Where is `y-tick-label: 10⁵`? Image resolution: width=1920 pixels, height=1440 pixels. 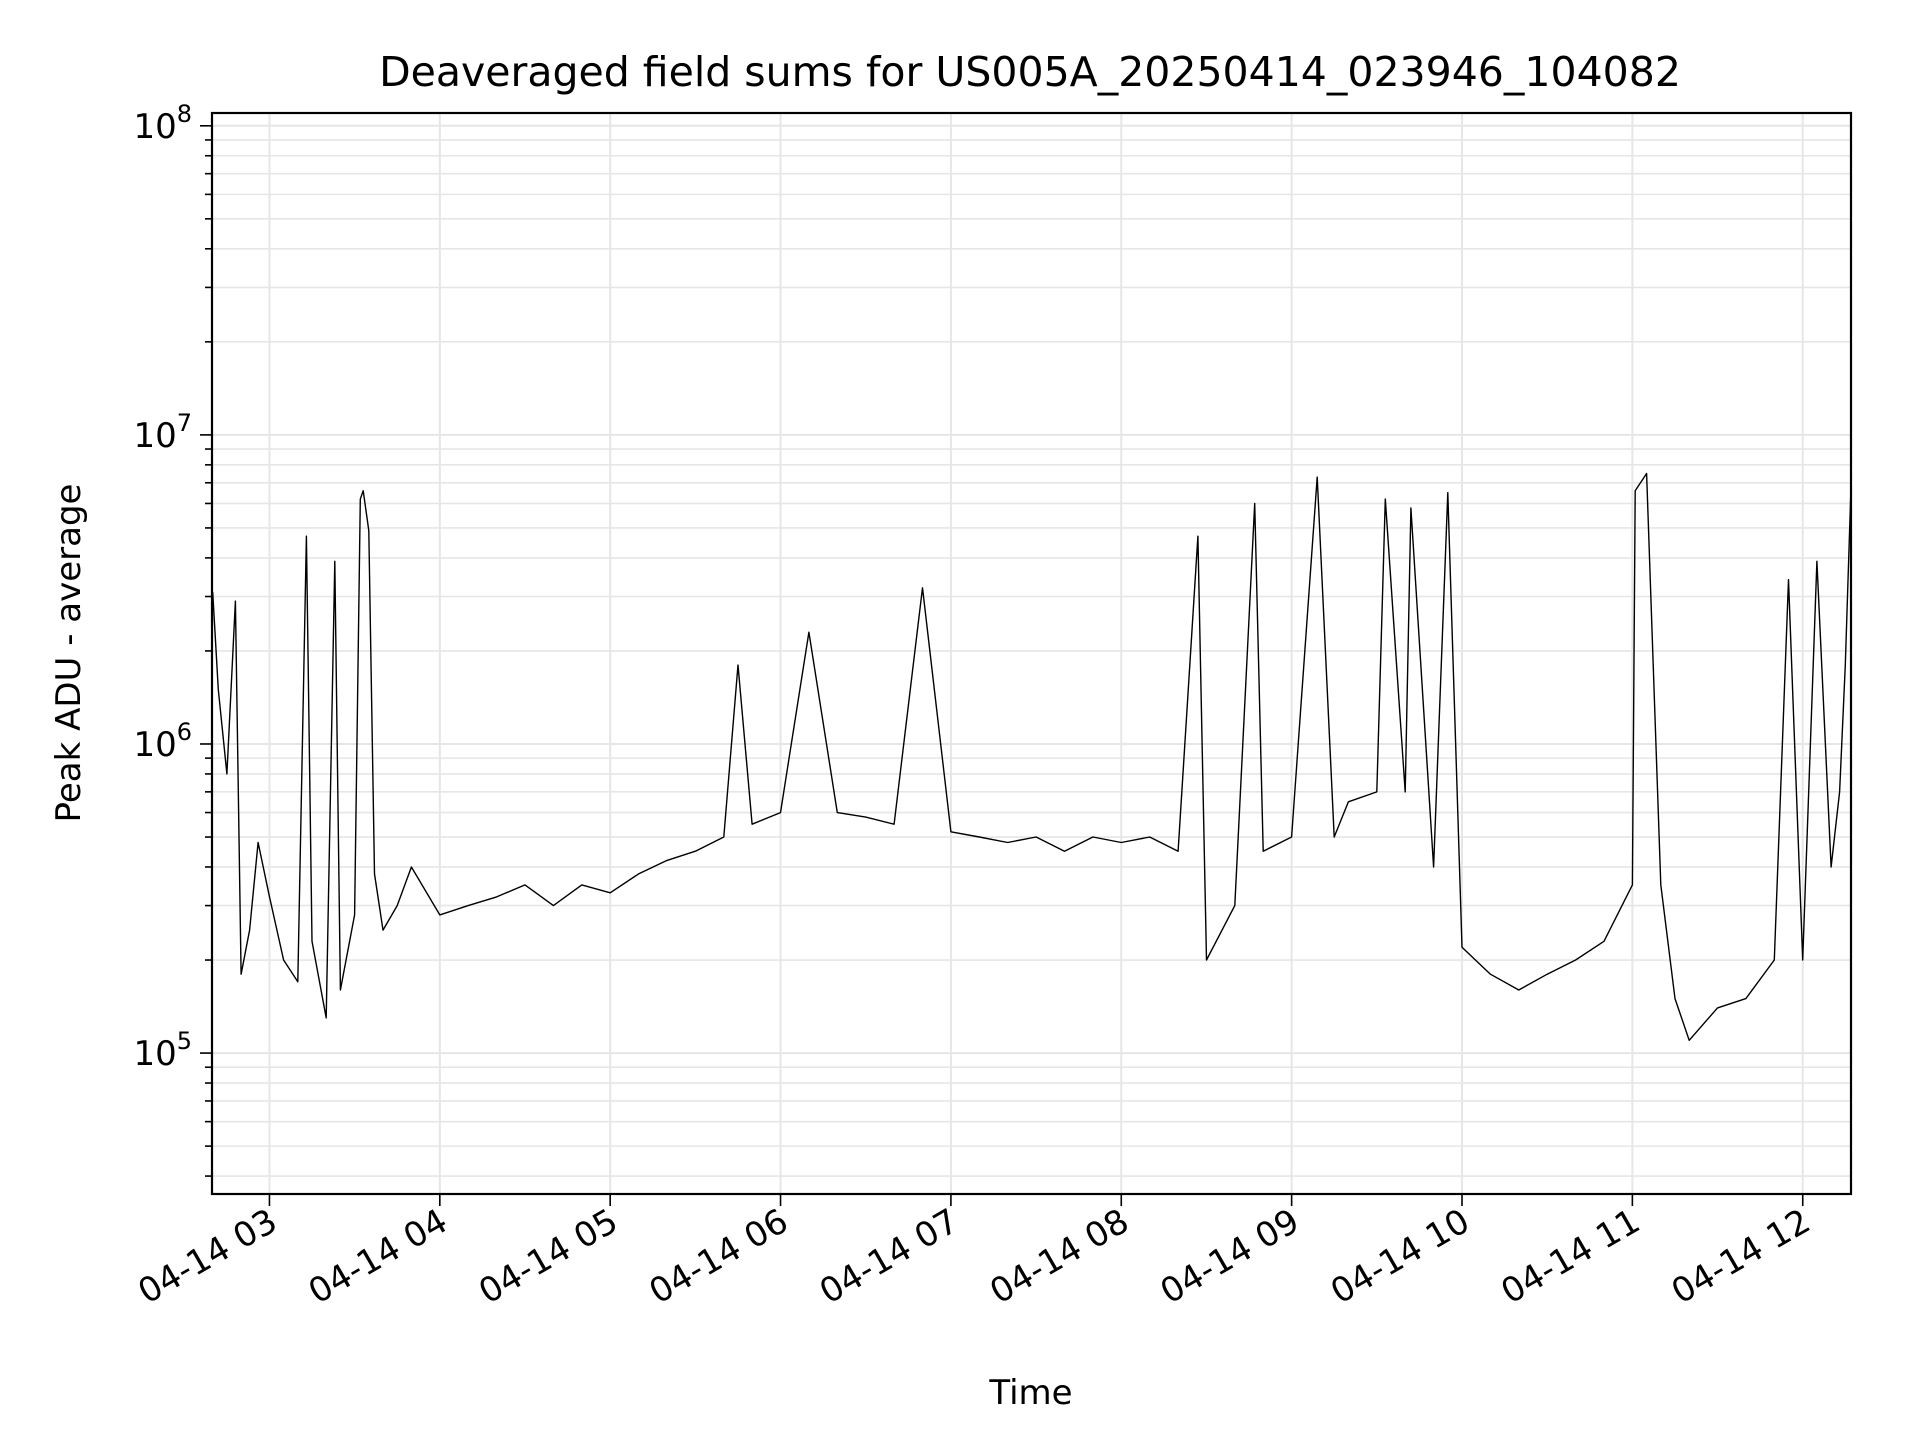 y-tick-label: 10⁵ is located at coordinates (162, 1050).